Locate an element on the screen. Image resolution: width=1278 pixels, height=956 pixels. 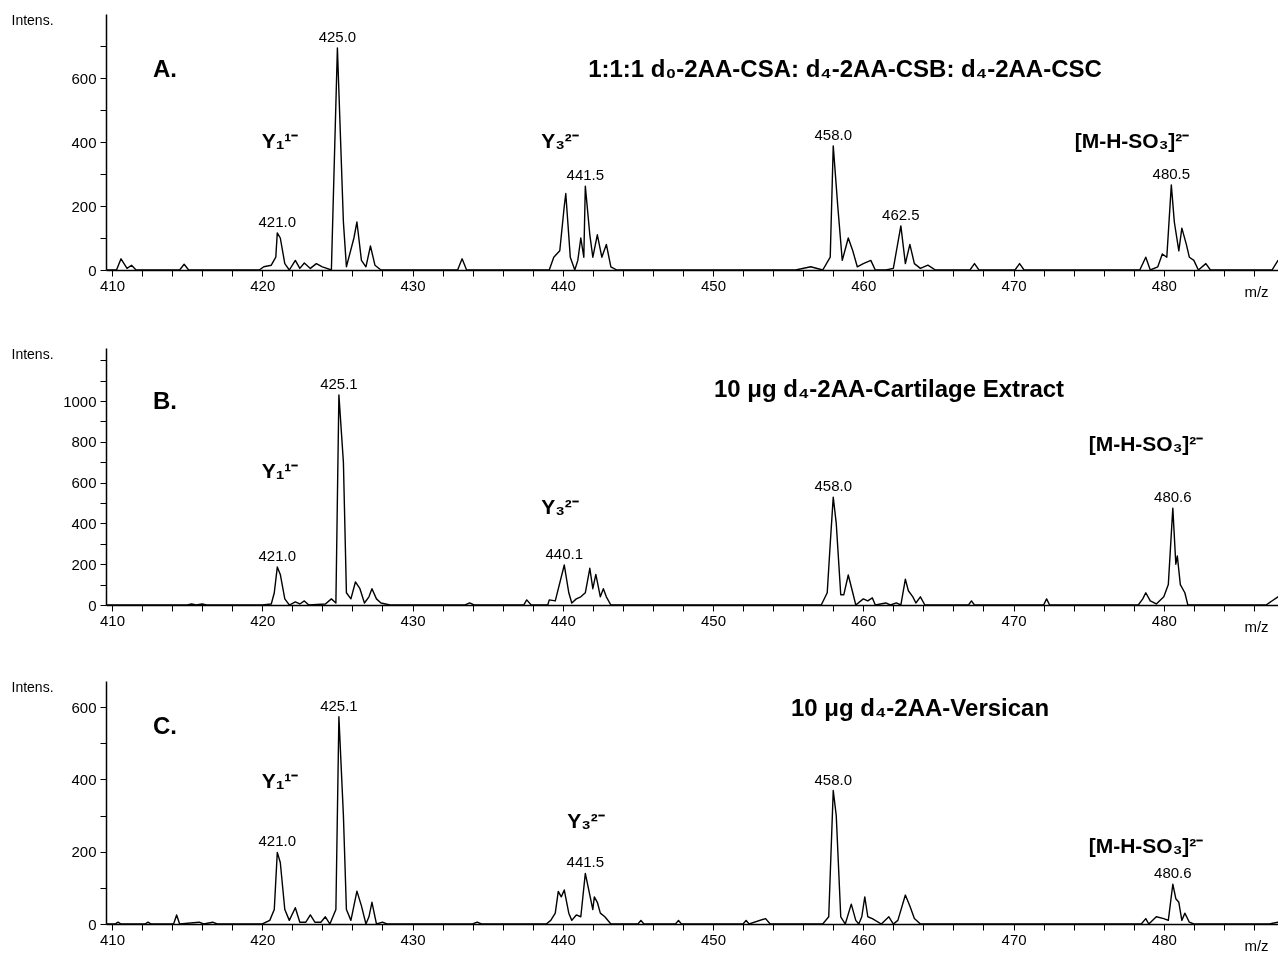
annotation: 480.5 is located at coordinates (1171, 173).